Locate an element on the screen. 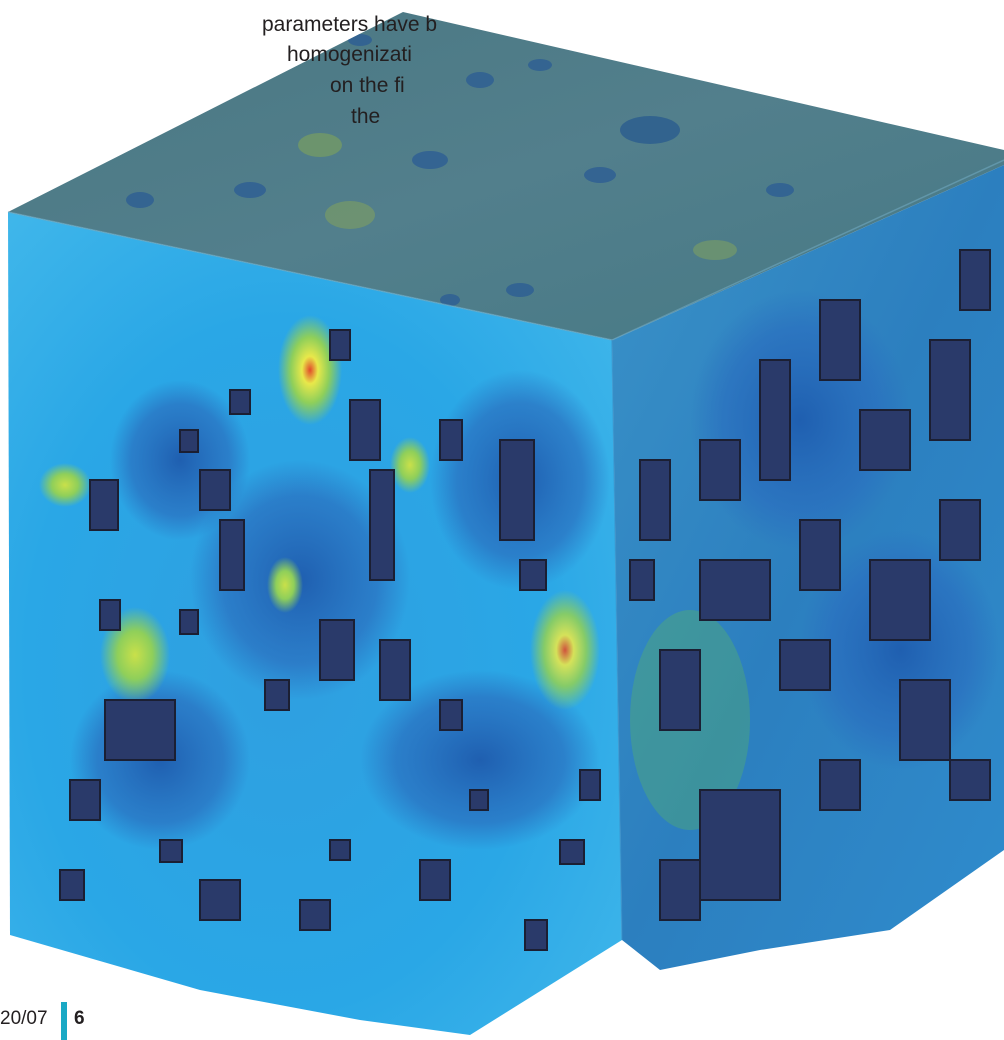 This screenshot has height=1040, width=1004. footer-accent-bar is located at coordinates (64, 1021).